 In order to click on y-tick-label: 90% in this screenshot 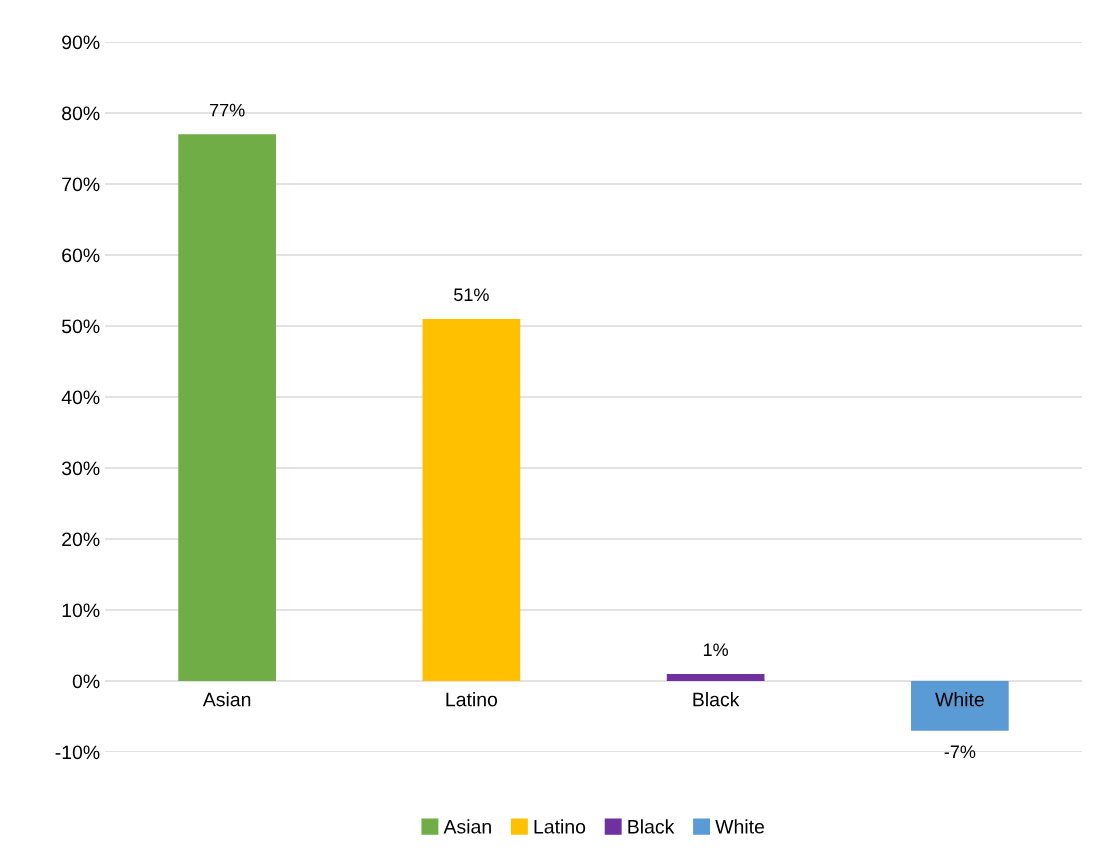, I will do `click(81, 42)`.